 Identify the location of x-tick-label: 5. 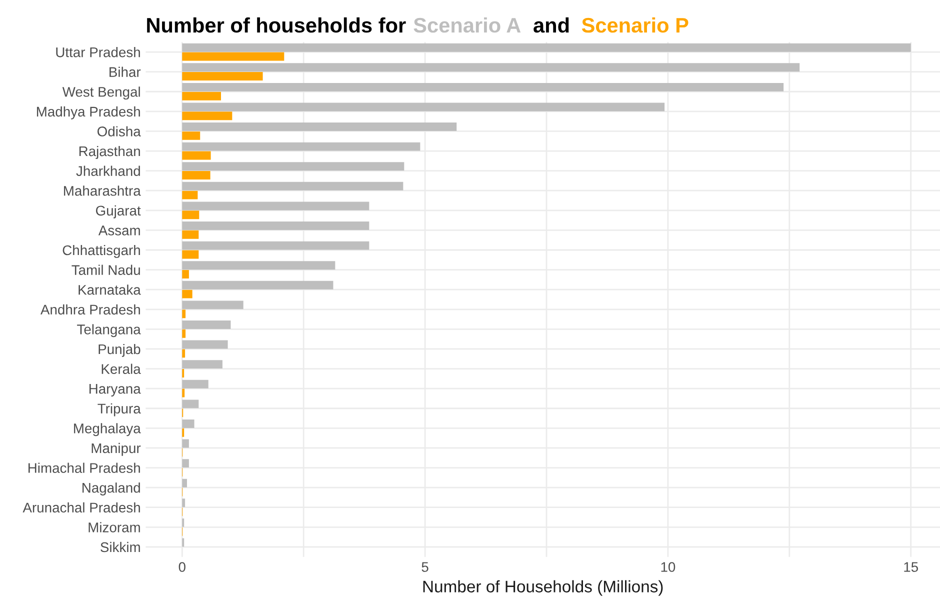
(425, 567).